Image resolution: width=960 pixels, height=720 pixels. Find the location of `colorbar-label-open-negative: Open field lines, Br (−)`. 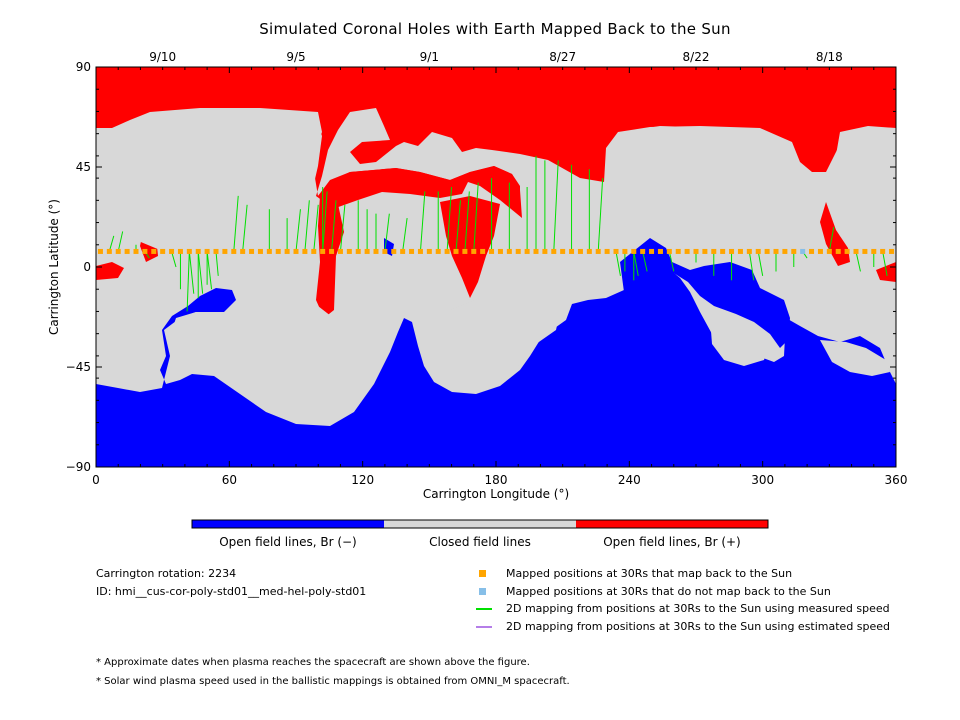

colorbar-label-open-negative: Open field lines, Br (−) is located at coordinates (288, 542).